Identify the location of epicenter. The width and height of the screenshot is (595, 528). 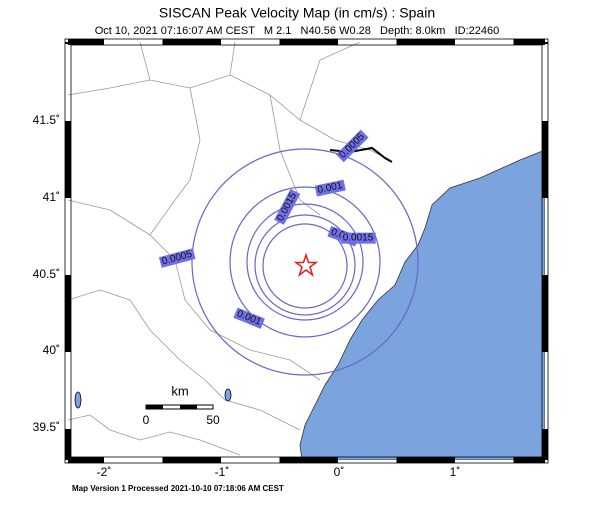
(306, 265).